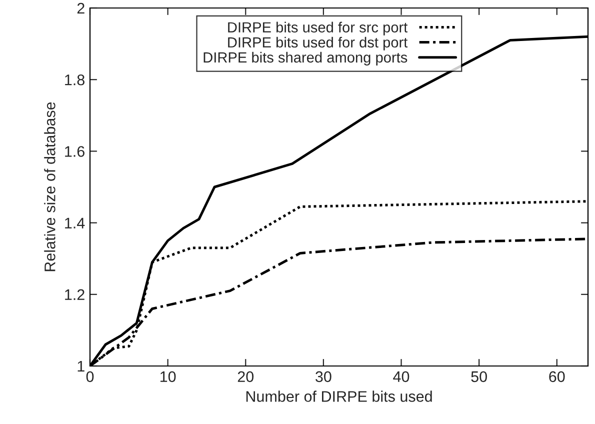 This screenshot has height=424, width=595. What do you see at coordinates (479, 376) in the screenshot?
I see `x-tick-label: 50` at bounding box center [479, 376].